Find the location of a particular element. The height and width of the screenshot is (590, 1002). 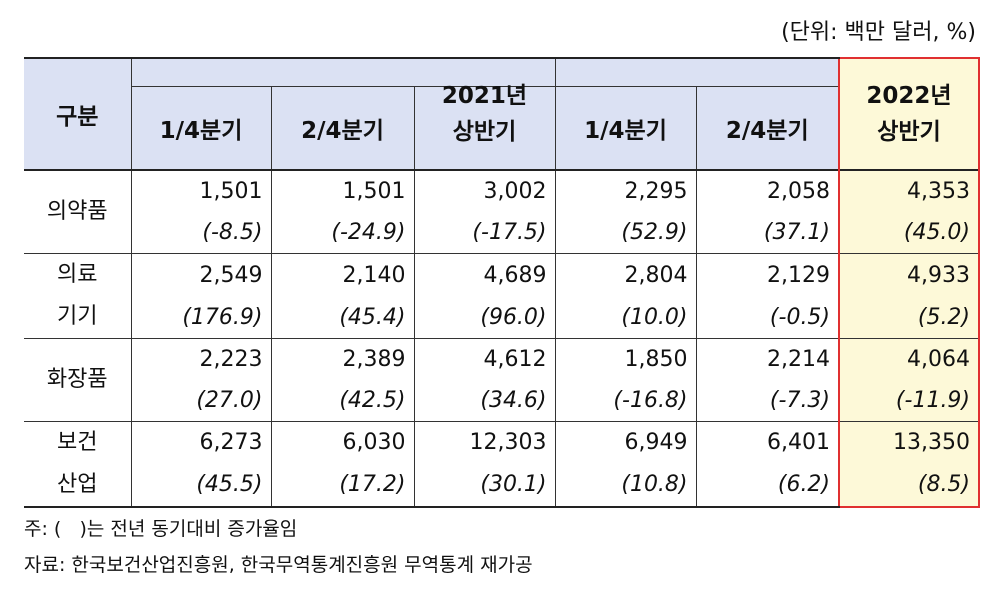

header-group-2021 is located at coordinates (343, 72).